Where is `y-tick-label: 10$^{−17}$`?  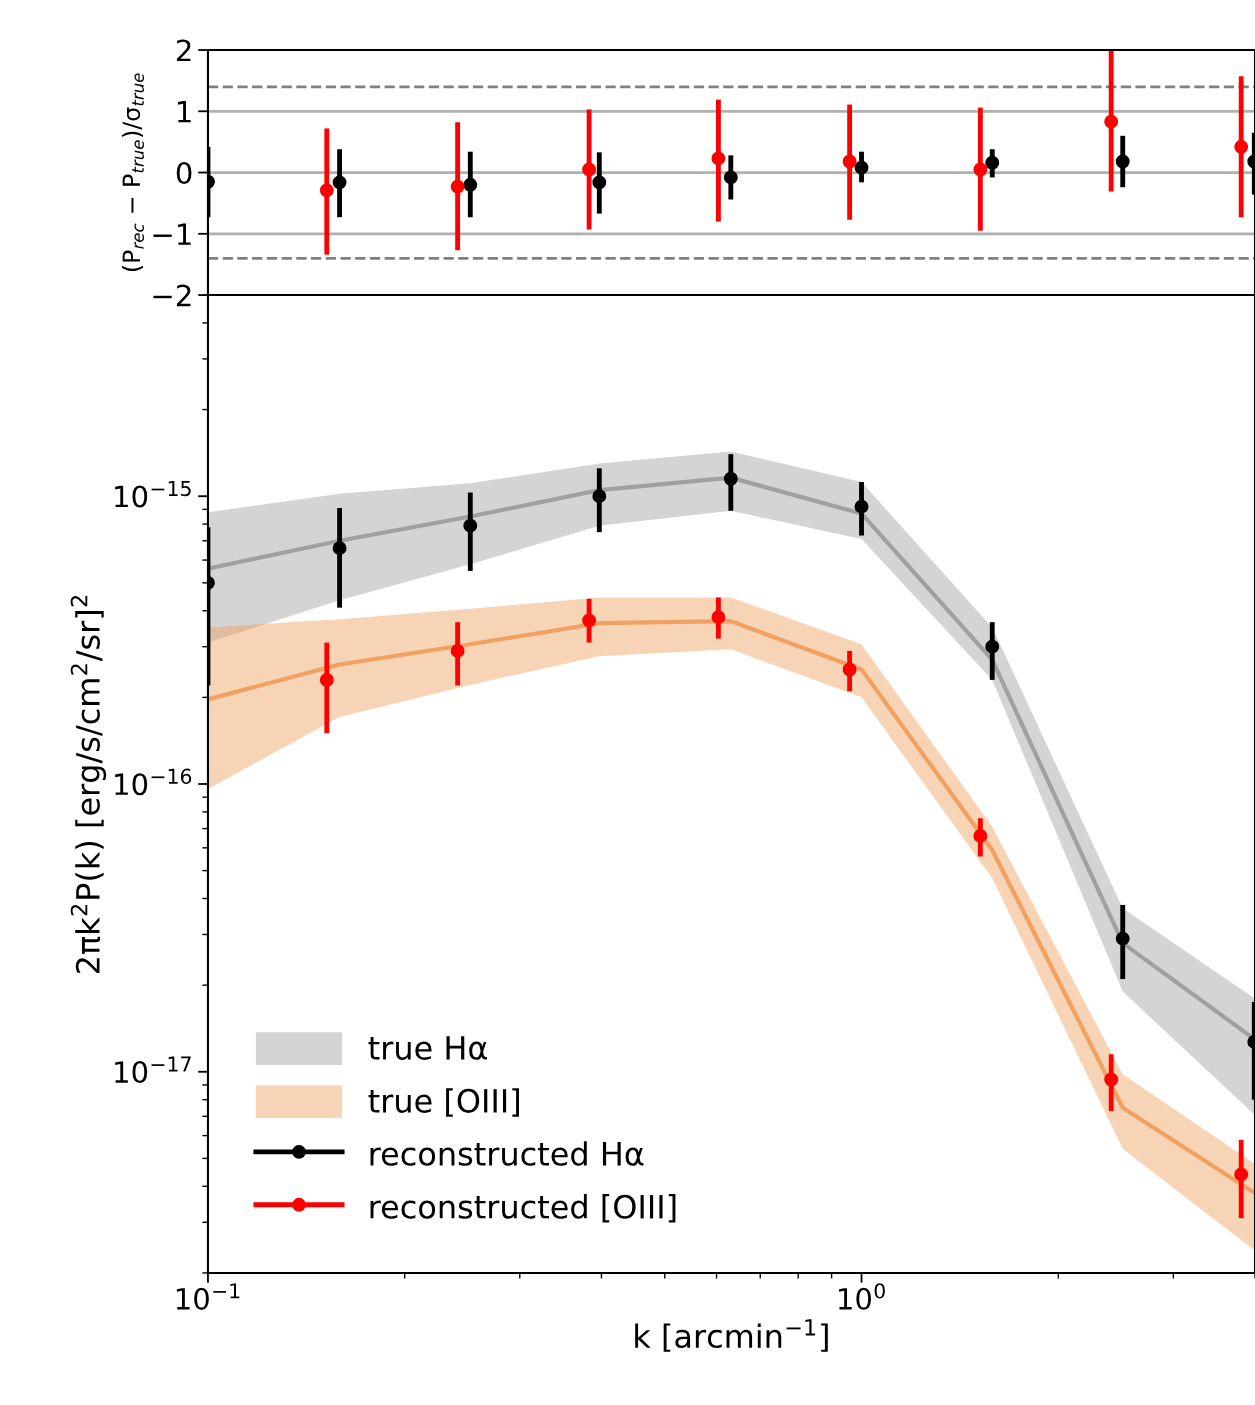 y-tick-label: 10$^{−17}$ is located at coordinates (153, 1070).